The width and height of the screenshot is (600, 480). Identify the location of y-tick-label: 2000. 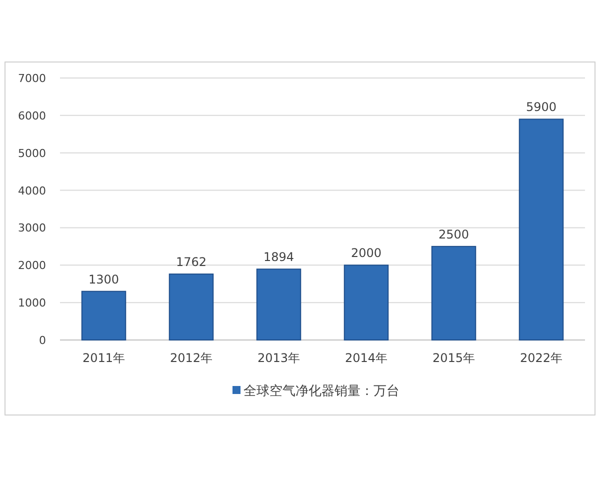
(32, 265).